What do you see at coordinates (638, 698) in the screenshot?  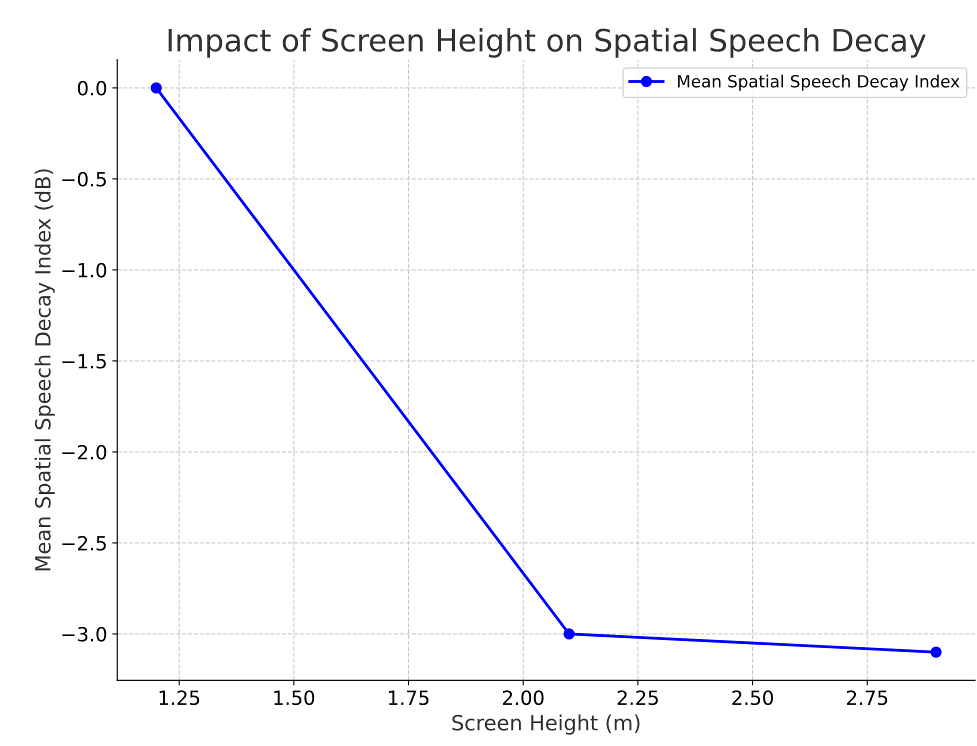 I see `x-tick-label: 2.25` at bounding box center [638, 698].